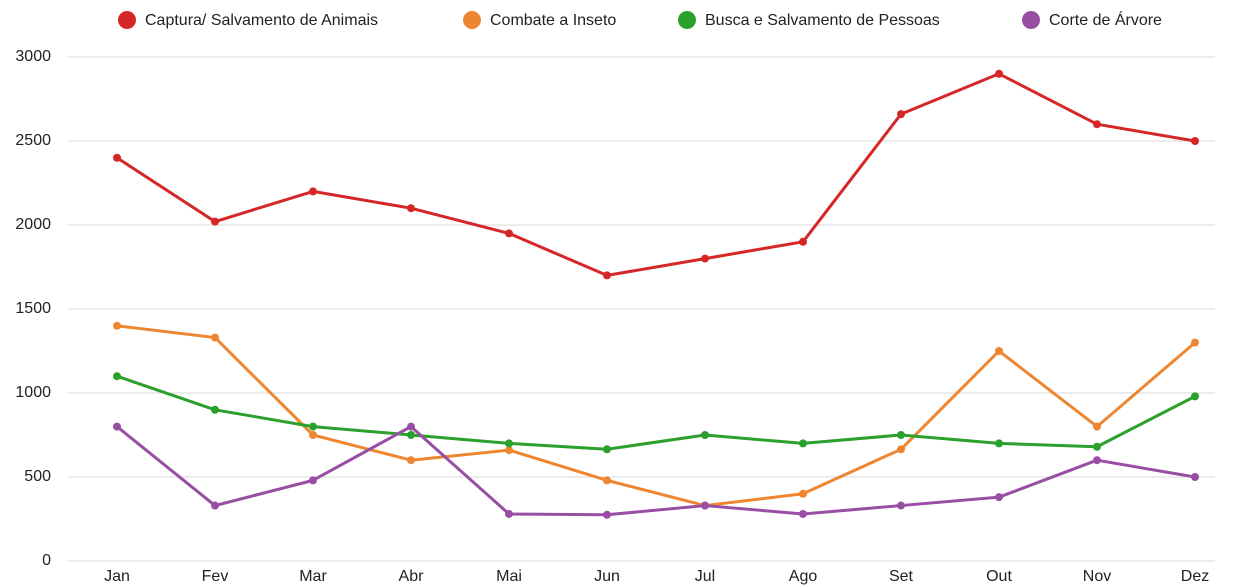 Image resolution: width=1241 pixels, height=587 pixels. Describe the element at coordinates (607, 576) in the screenshot. I see `x-tick-label: Jun` at that location.